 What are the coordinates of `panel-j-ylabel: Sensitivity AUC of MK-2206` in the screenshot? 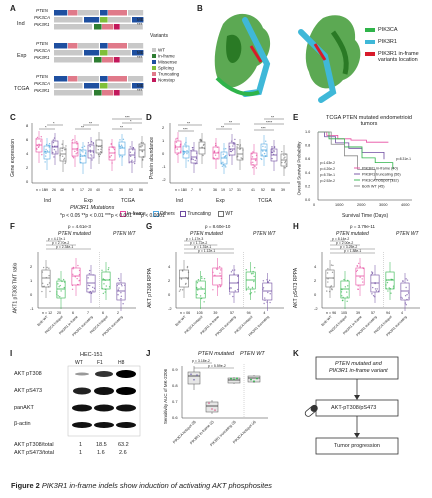 It's located at (166, 396).